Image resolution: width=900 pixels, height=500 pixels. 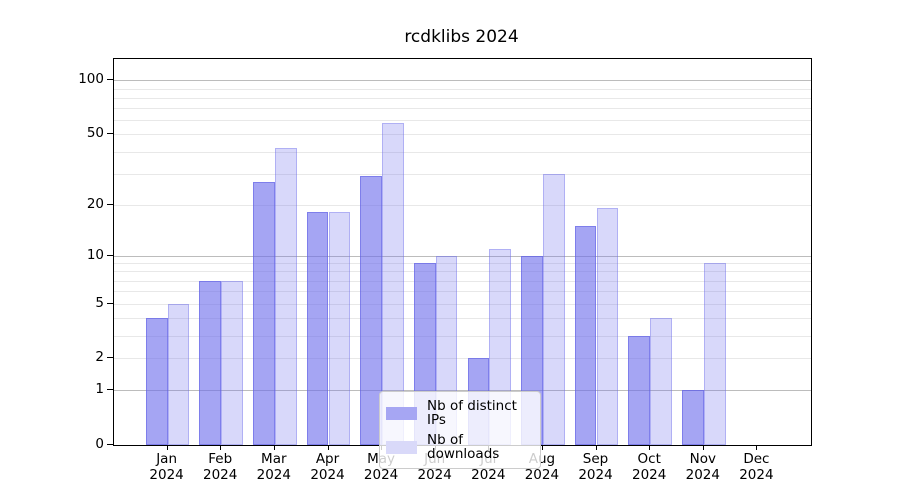 I want to click on legend: Nb of distinct IPs Nb of downloads, so click(x=460, y=430).